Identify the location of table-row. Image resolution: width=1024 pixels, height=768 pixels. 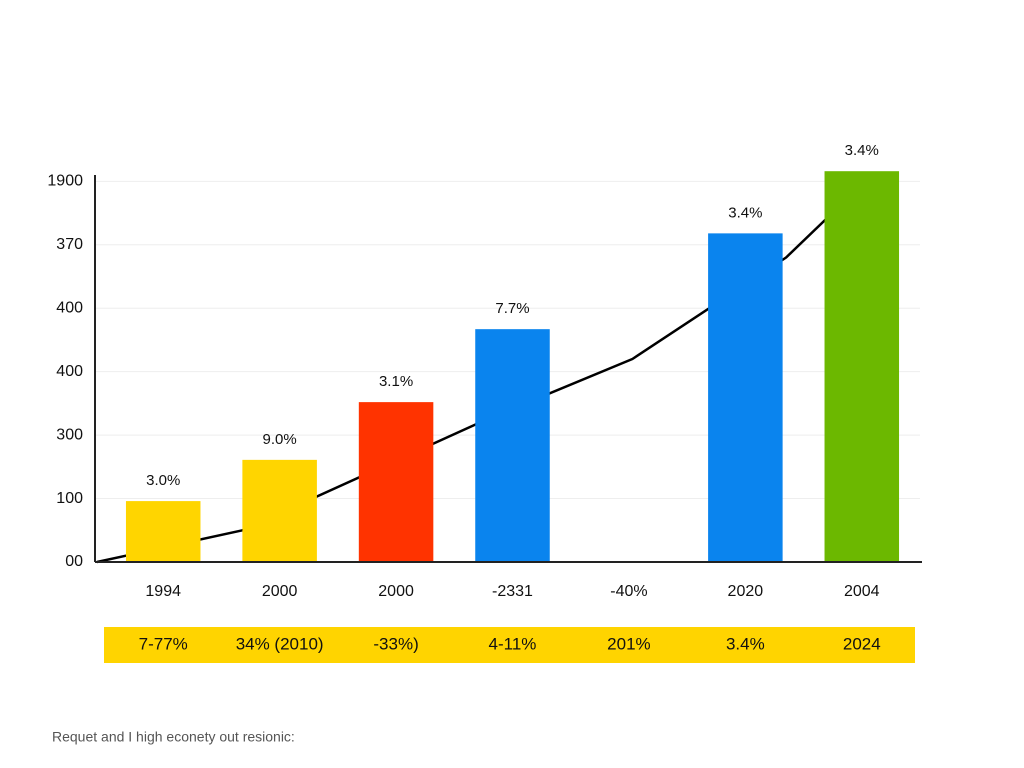
(509, 645).